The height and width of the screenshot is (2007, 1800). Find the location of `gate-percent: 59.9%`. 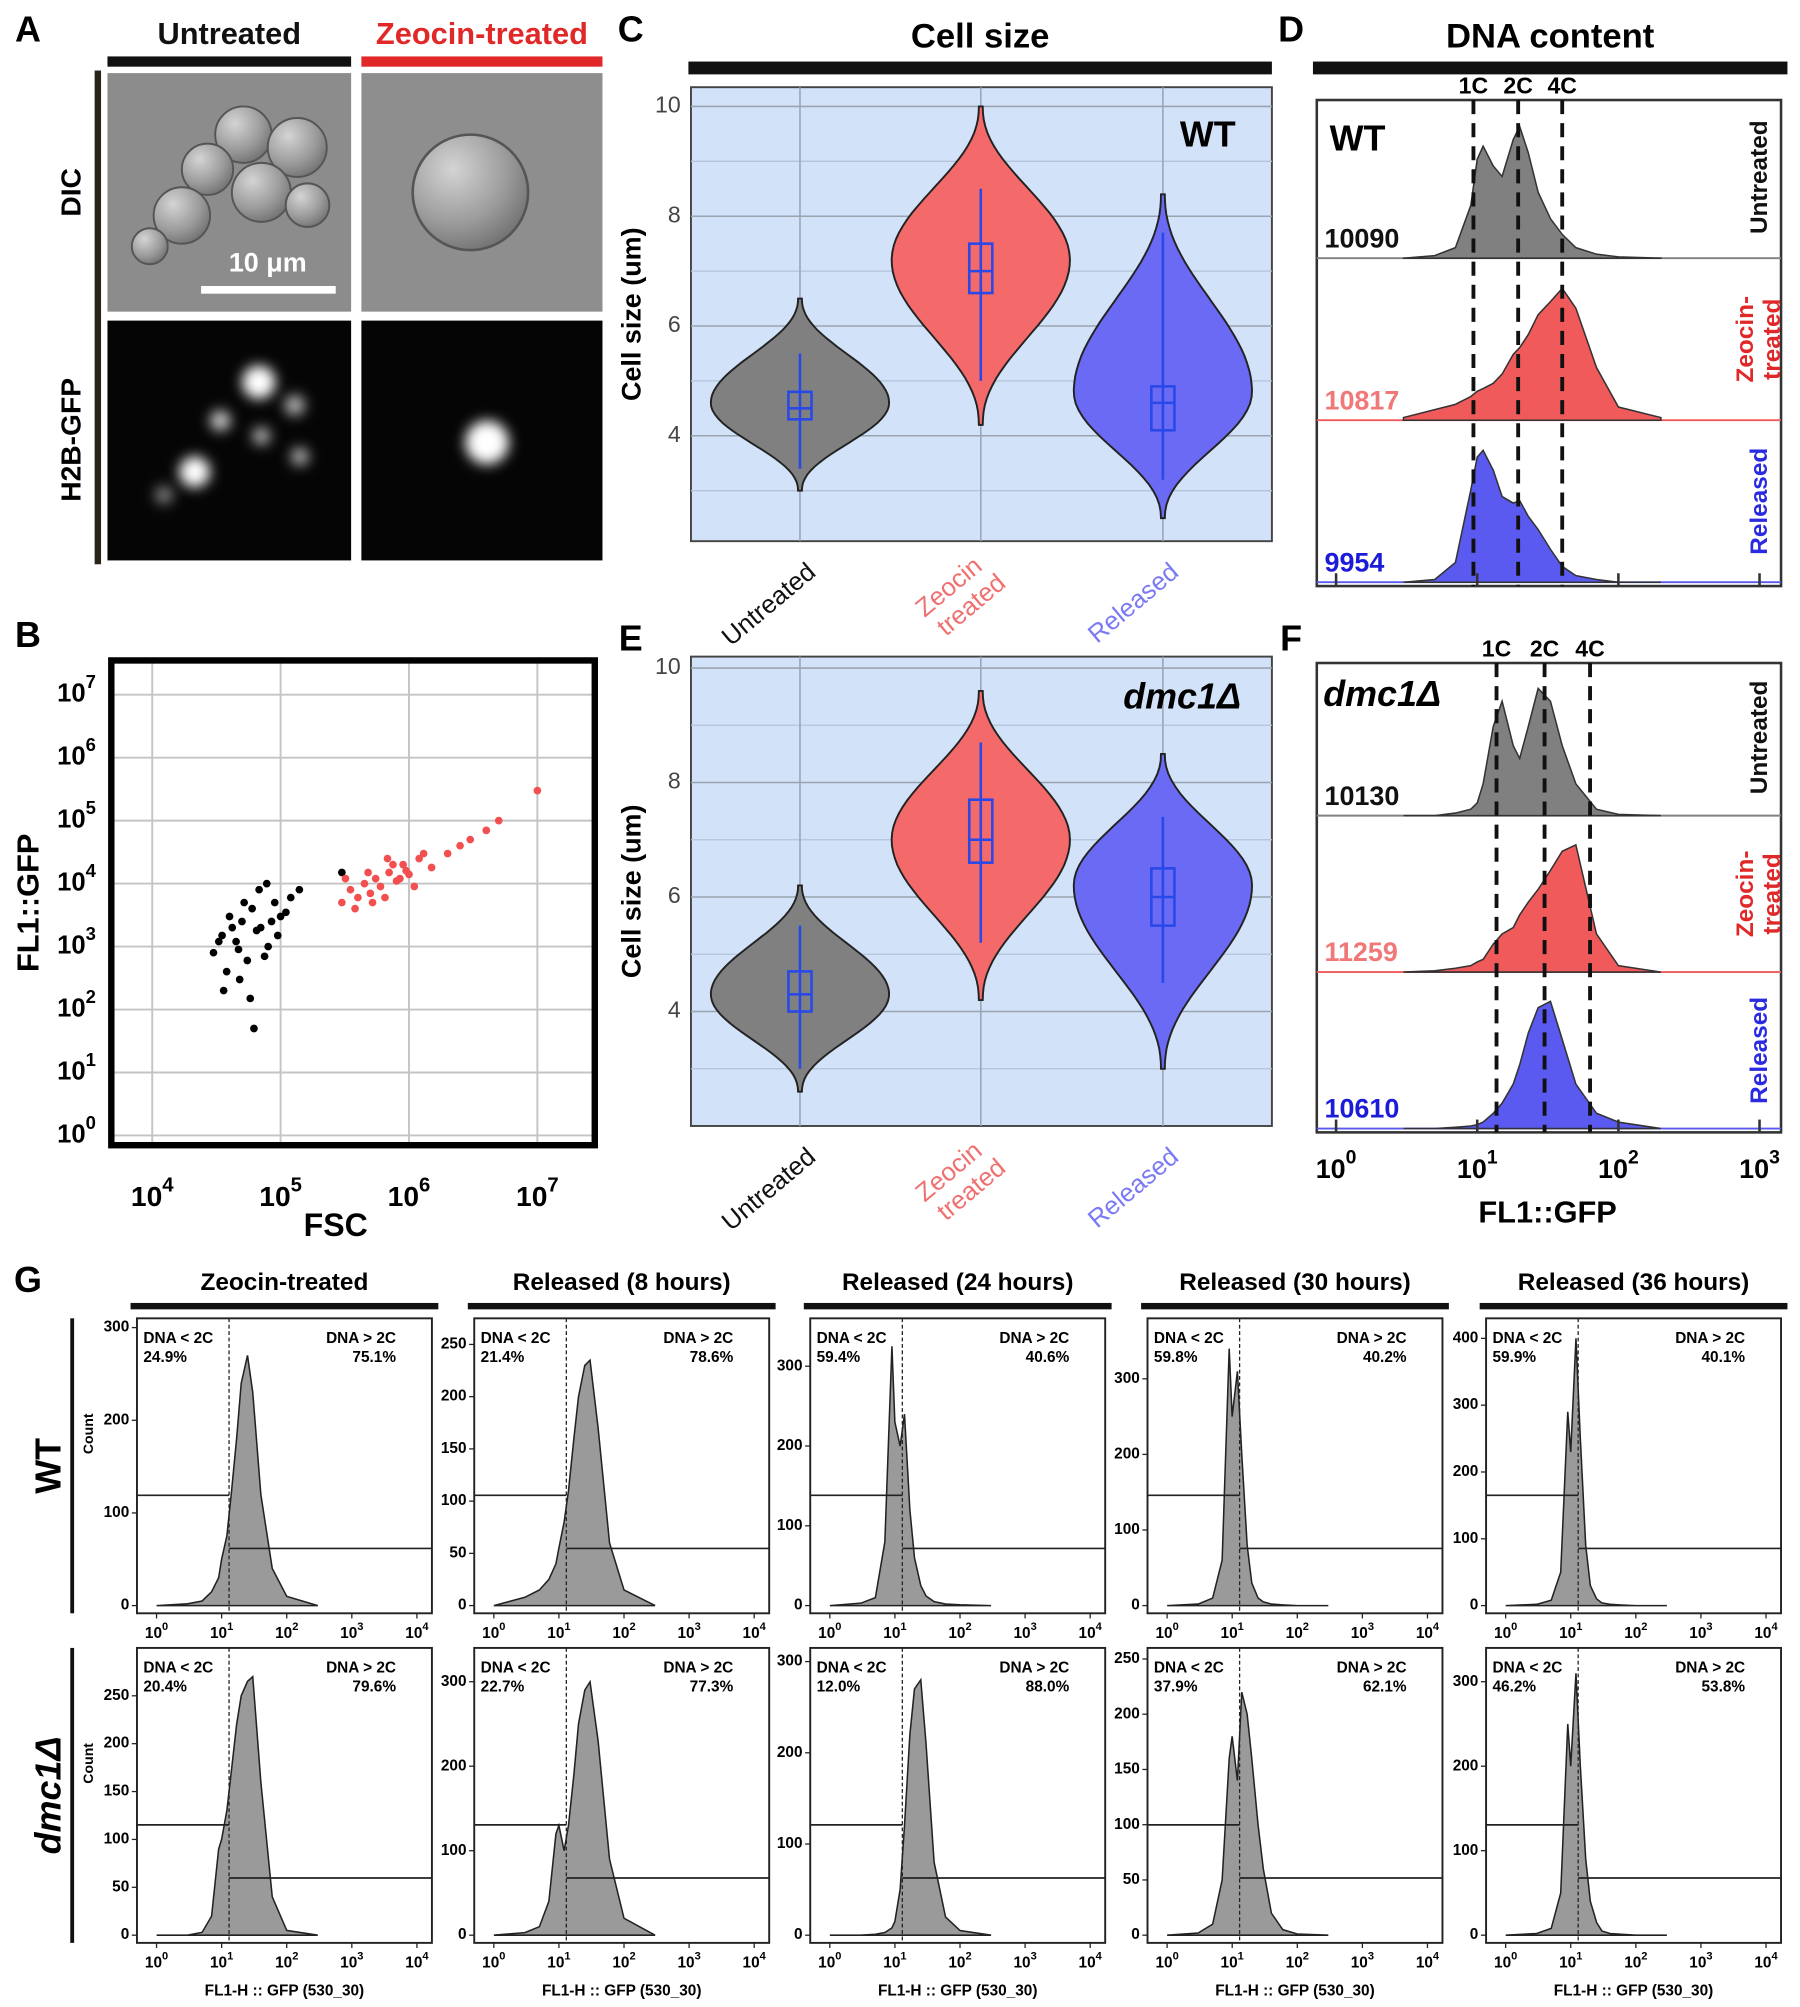

gate-percent: 59.9% is located at coordinates (1514, 1357).